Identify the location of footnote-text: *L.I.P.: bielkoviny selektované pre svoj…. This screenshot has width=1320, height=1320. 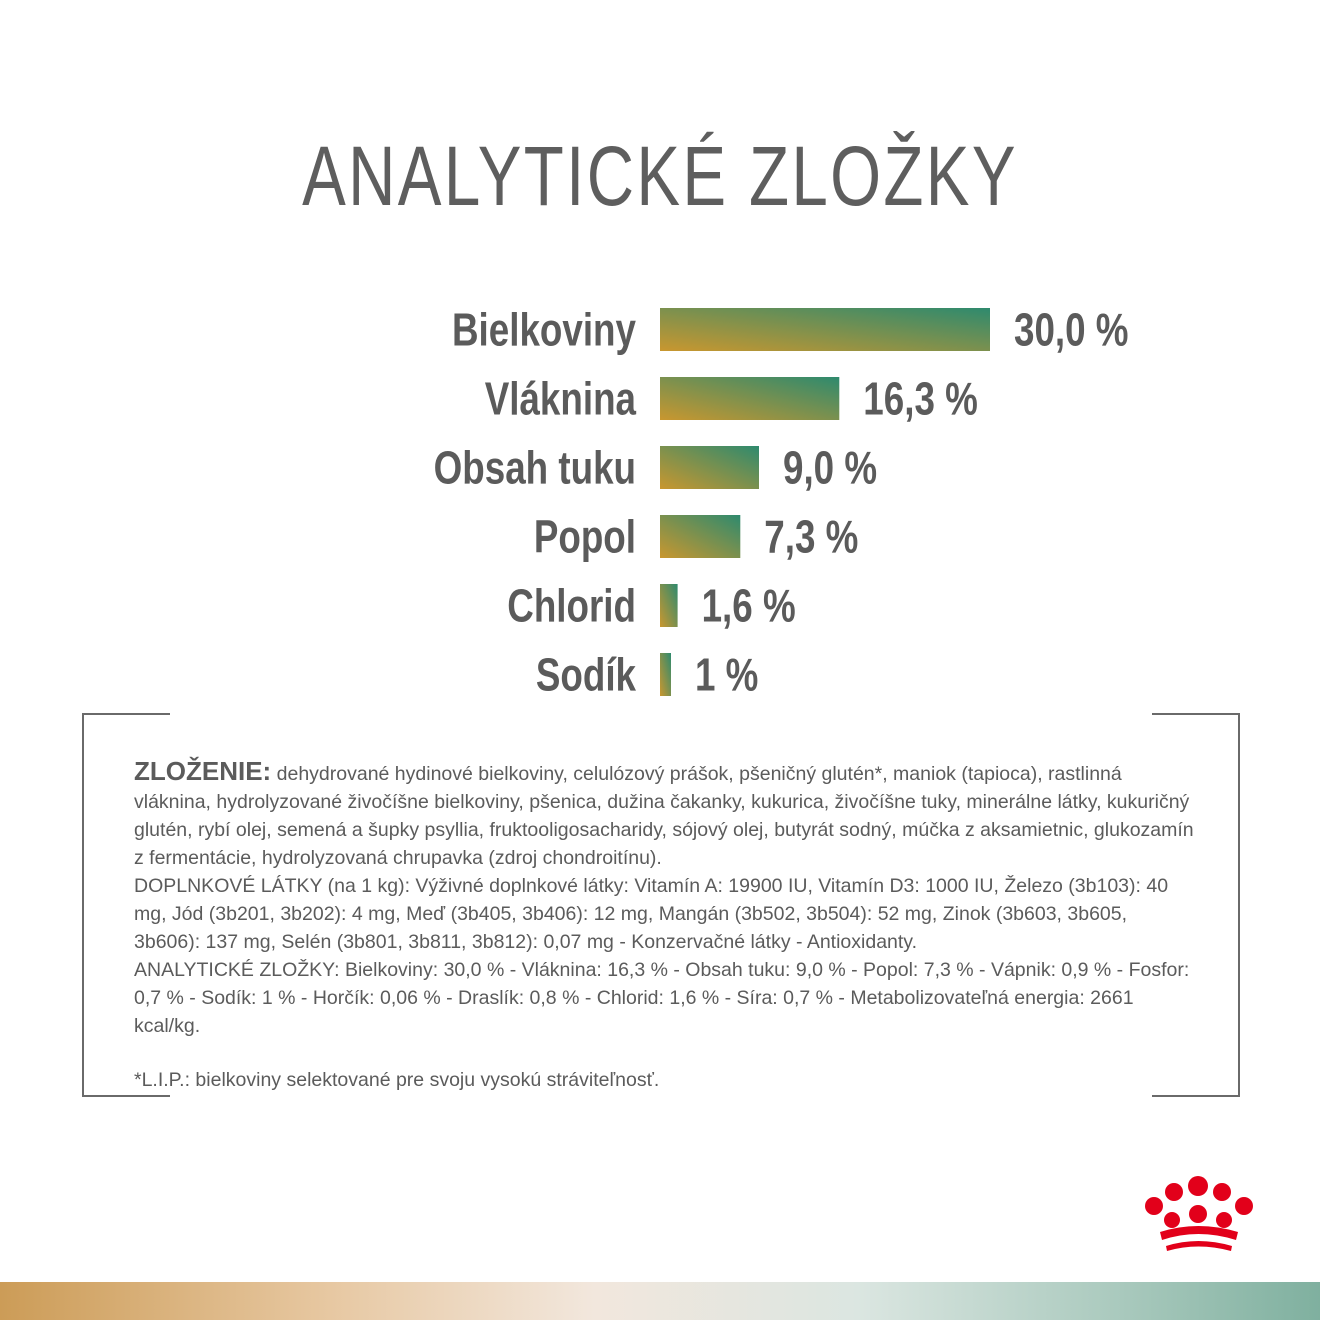
(397, 1080).